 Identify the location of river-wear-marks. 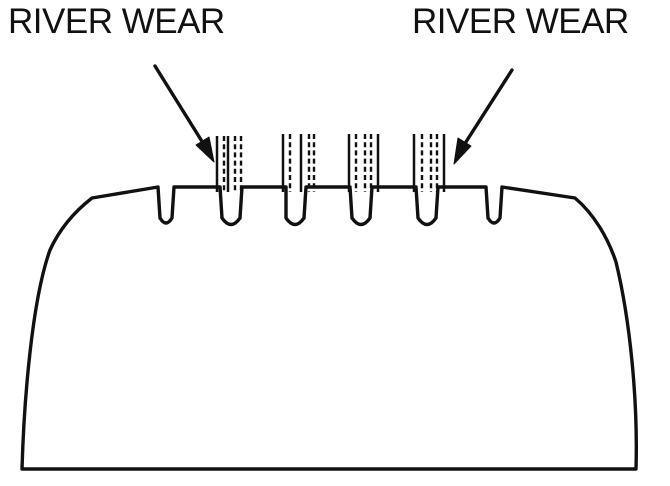
(330, 163).